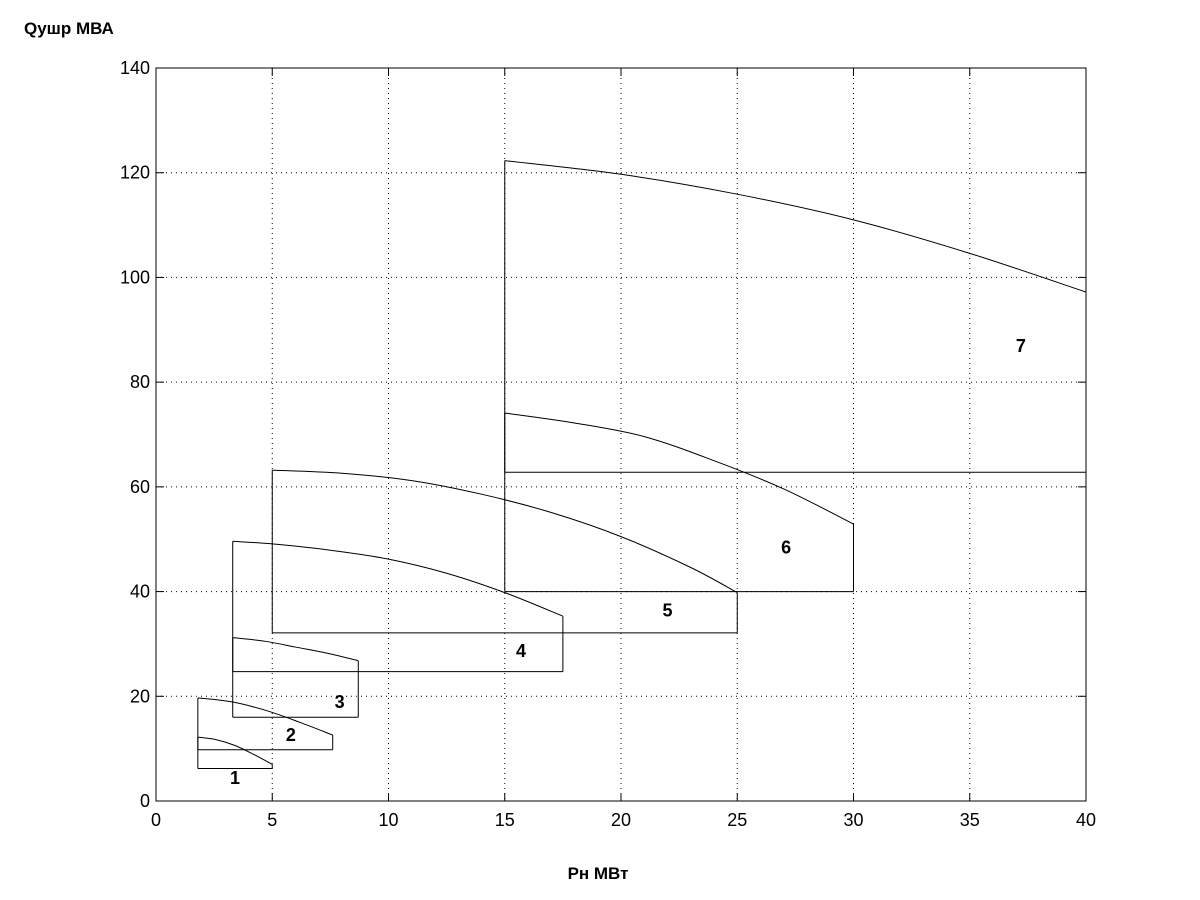 Image resolution: width=1200 pixels, height=900 pixels. What do you see at coordinates (667, 611) in the screenshot?
I see `region-label: 5` at bounding box center [667, 611].